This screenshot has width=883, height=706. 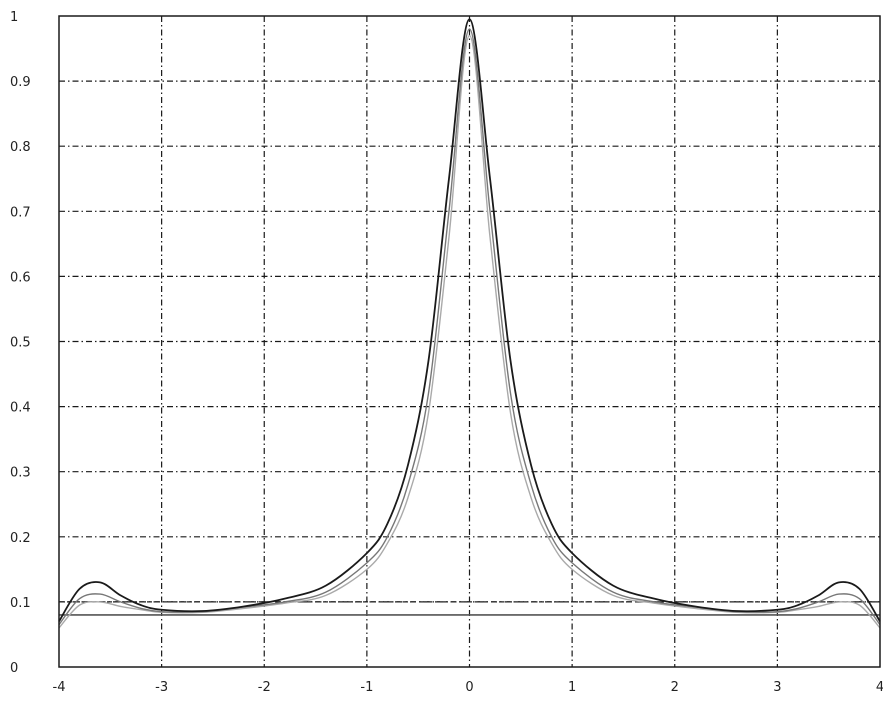 I want to click on y-tick-label: 0.9, so click(x=20, y=82).